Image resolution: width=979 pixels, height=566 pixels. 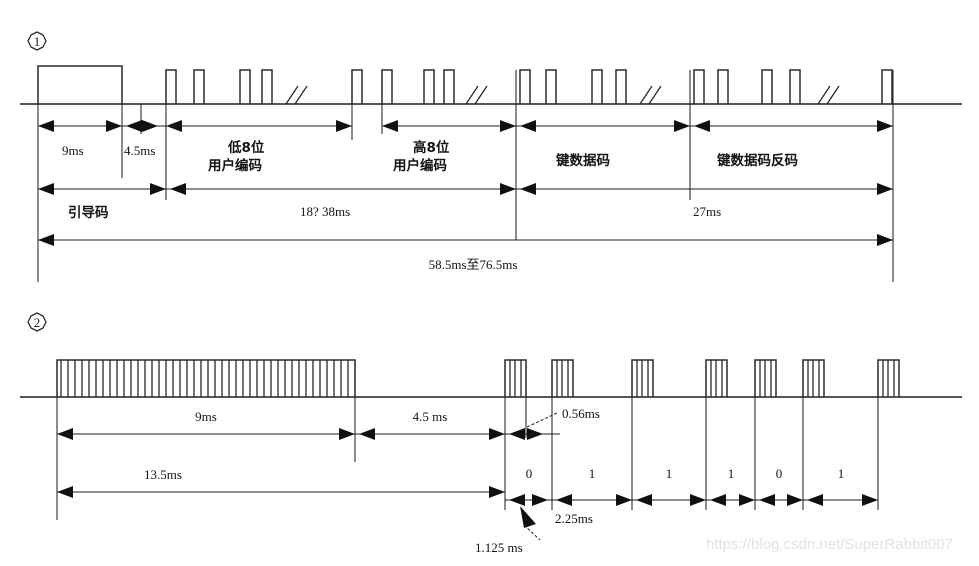 I want to click on panel-2-marker: 2, so click(x=37, y=322).